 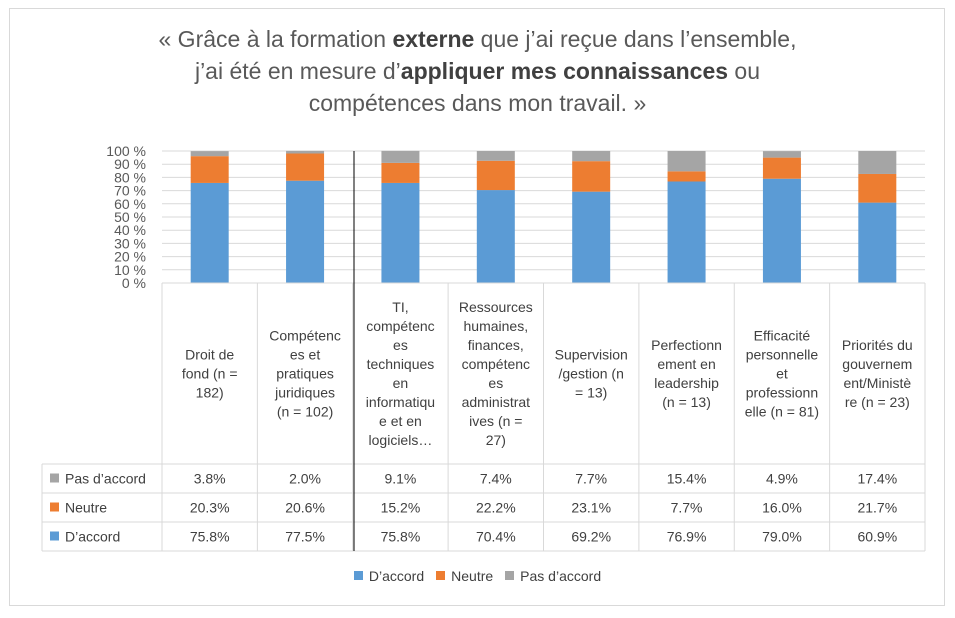 What do you see at coordinates (126, 151) in the screenshot?
I see `y-tick-label: 100 %` at bounding box center [126, 151].